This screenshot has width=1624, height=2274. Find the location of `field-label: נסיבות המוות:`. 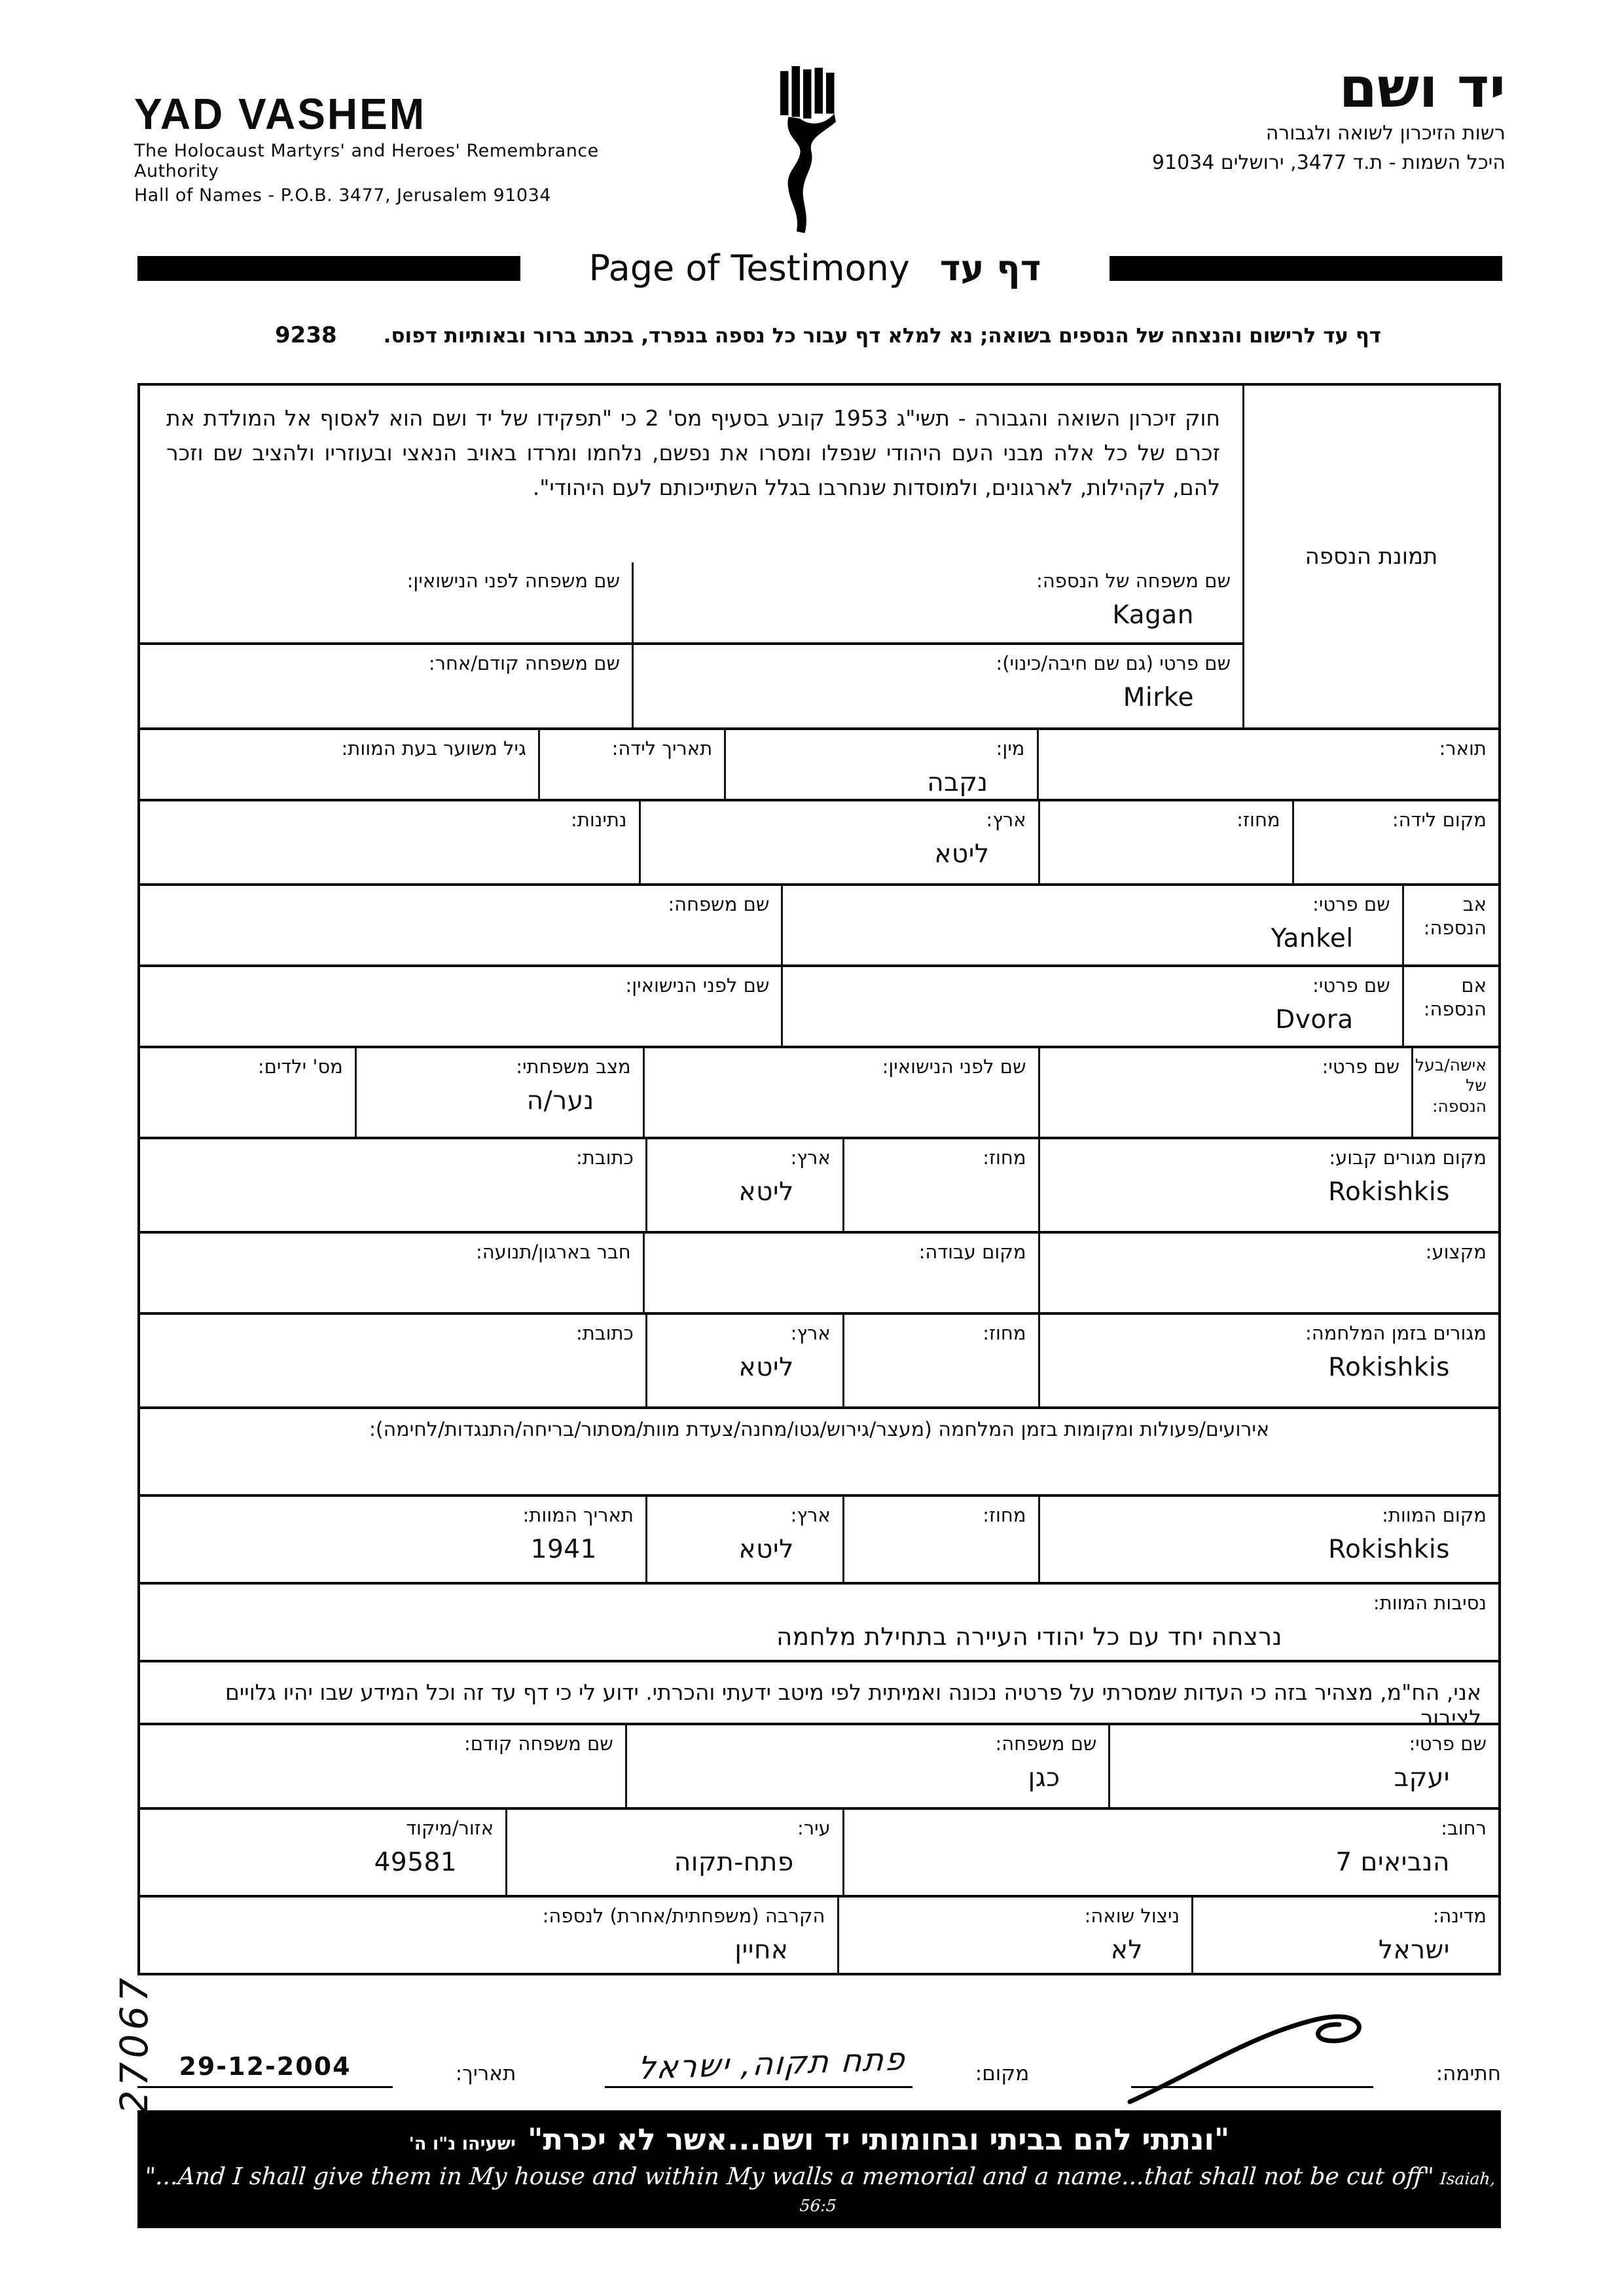

field-label: נסיבות המוות: is located at coordinates (1430, 1603).